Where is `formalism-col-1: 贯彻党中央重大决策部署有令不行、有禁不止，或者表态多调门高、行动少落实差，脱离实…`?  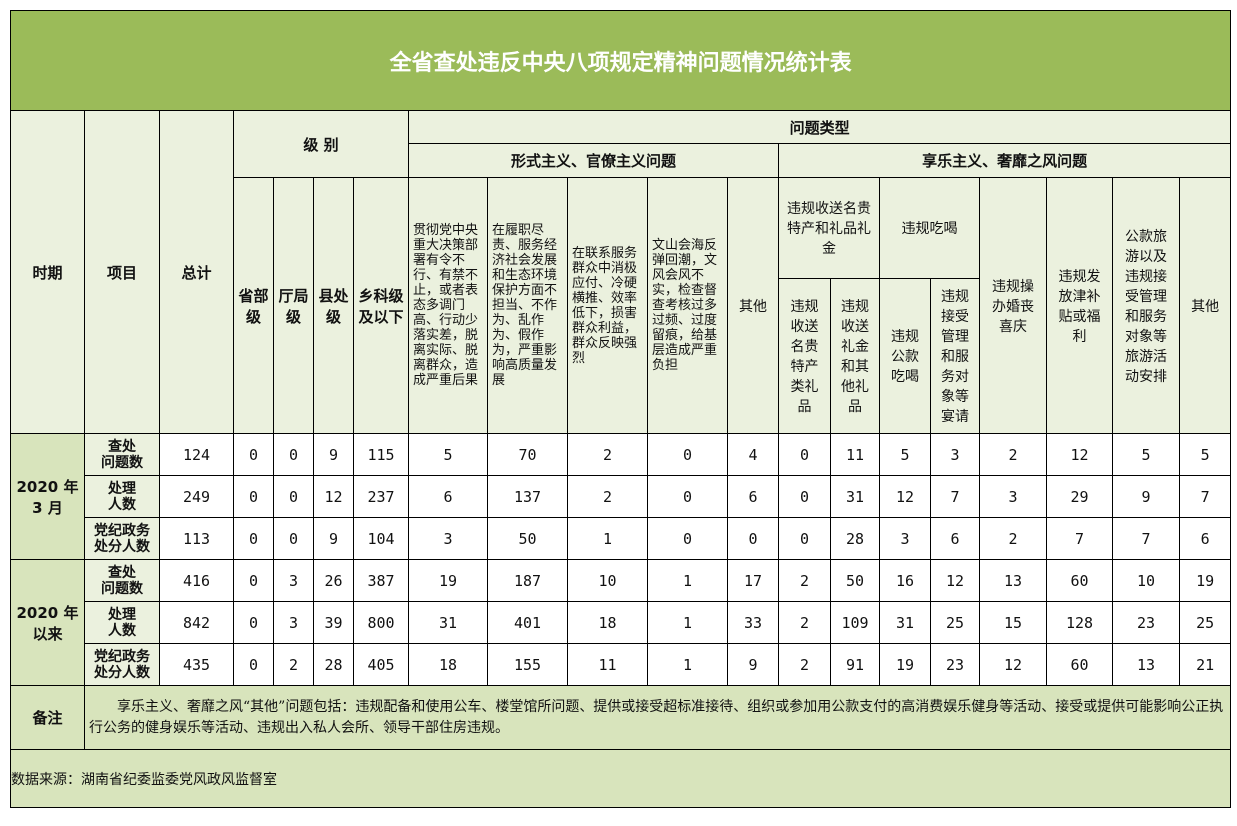
formalism-col-1: 贯彻党中央重大决策部署有令不行、有禁不止，或者表态多调门高、行动少落实差，脱离实… is located at coordinates (448, 305).